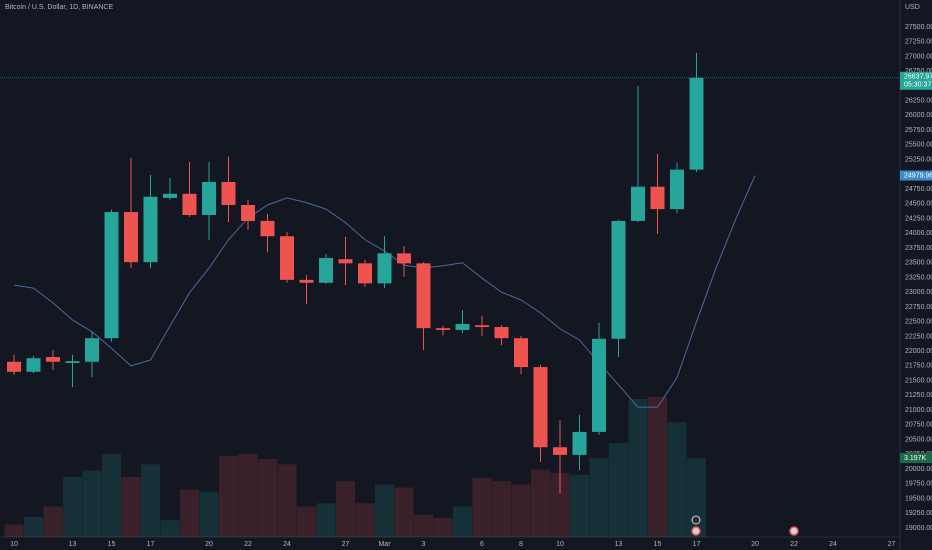  I want to click on y-tick-label: 23250.00, so click(918, 277).